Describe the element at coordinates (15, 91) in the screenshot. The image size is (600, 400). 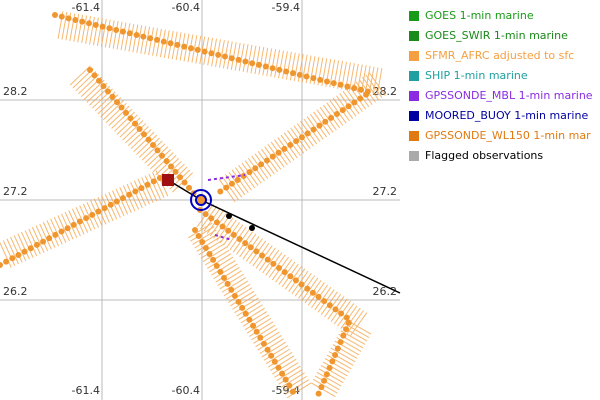
I see `lat-label: 28.2` at that location.